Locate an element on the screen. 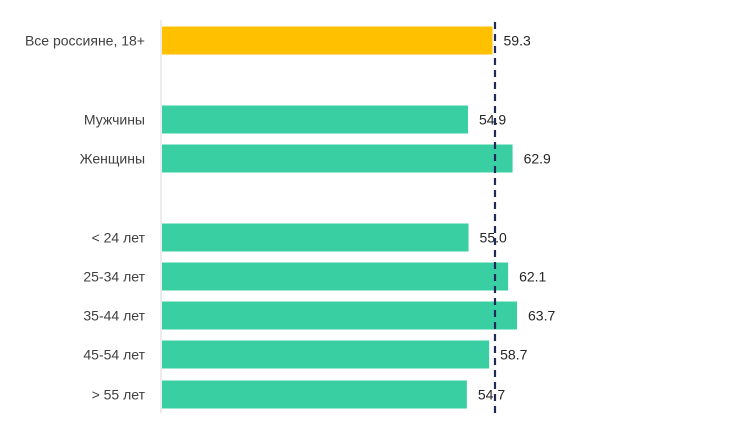  value-label-6: 58.7 is located at coordinates (513, 355).